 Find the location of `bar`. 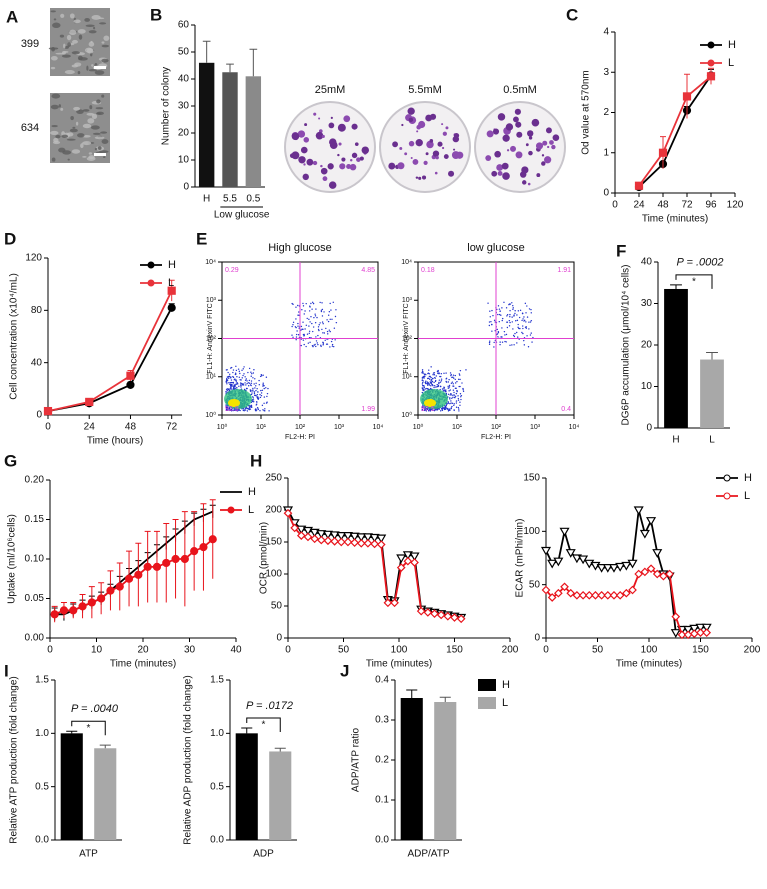

bar is located at coordinates (71, 786).